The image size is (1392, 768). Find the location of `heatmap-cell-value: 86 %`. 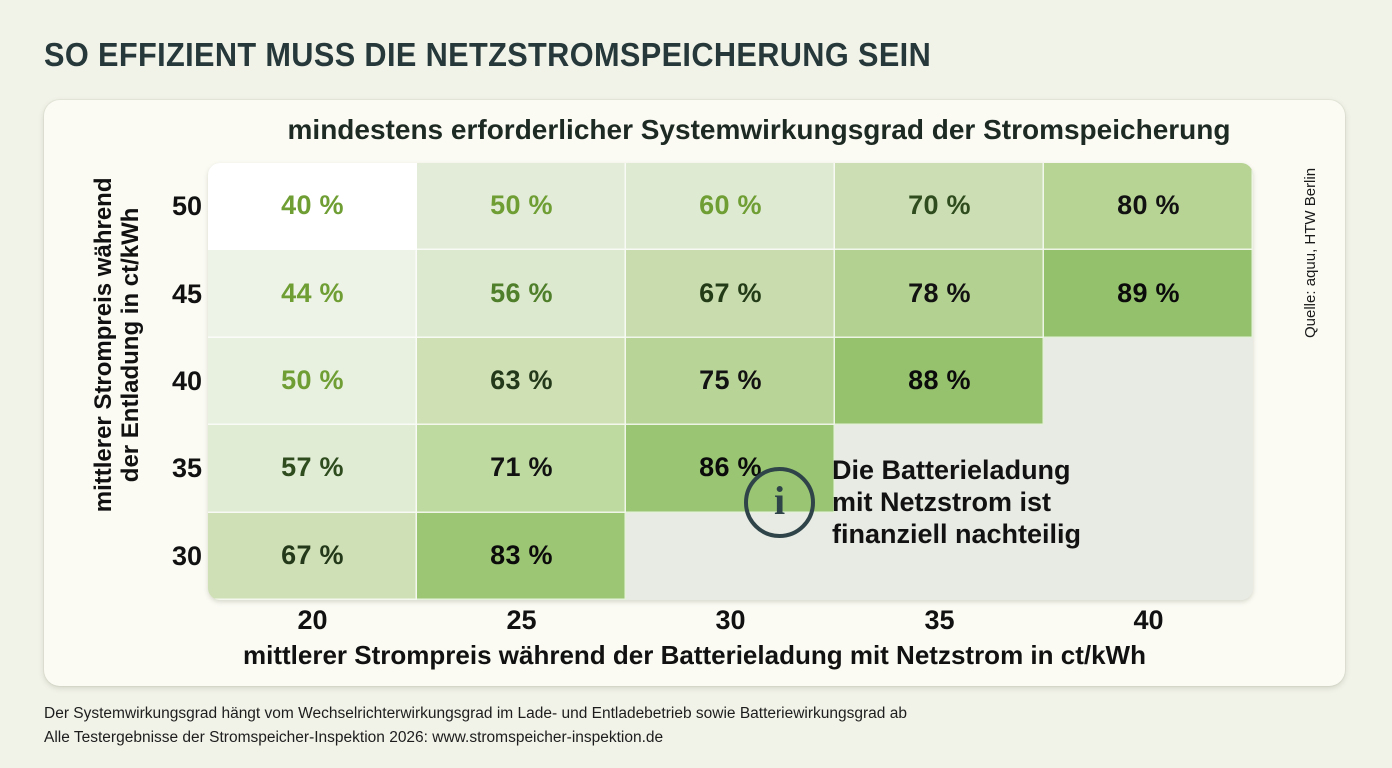

heatmap-cell-value: 86 % is located at coordinates (730, 467).